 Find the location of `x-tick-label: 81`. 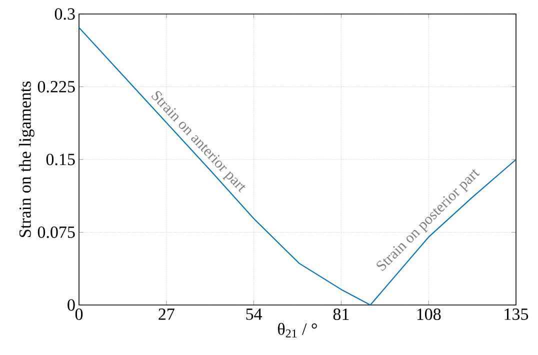

x-tick-label: 81 is located at coordinates (341, 314).